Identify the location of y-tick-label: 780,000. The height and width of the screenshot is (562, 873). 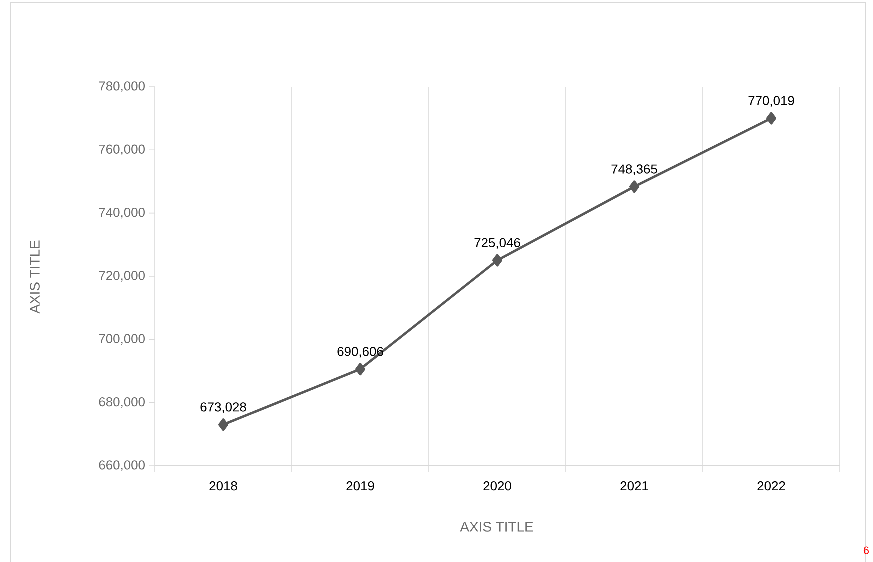
(122, 87).